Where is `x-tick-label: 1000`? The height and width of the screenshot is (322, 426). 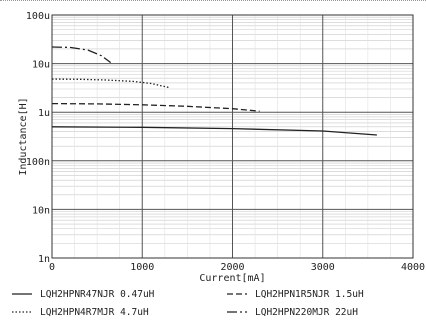 x-tick-label: 1000 is located at coordinates (142, 267).